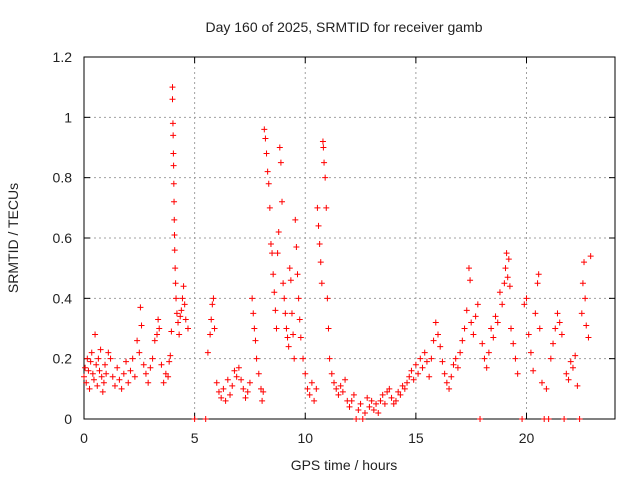  Describe the element at coordinates (63, 298) in the screenshot. I see `y-tick-label: 0.4` at that location.